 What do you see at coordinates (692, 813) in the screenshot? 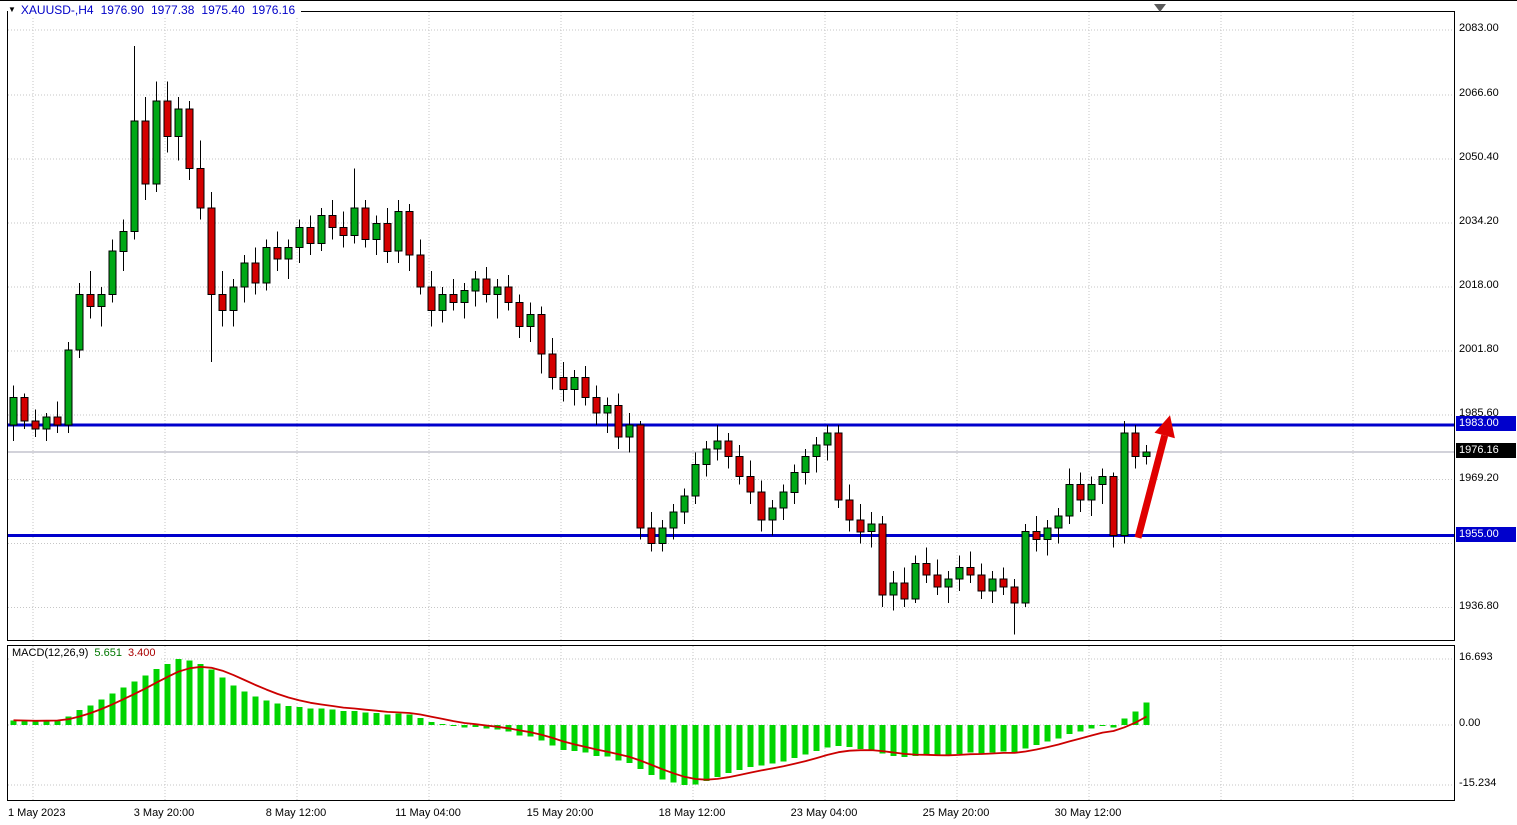
I see `time-axis-label: 18 May 12:00` at bounding box center [692, 813].